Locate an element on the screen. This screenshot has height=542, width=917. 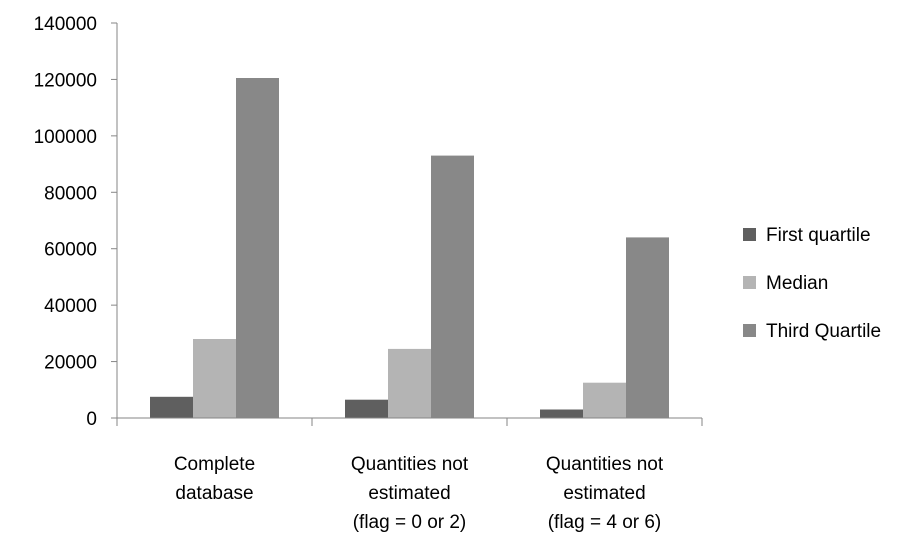
x-category-label: Complete database is located at coordinates (214, 479).